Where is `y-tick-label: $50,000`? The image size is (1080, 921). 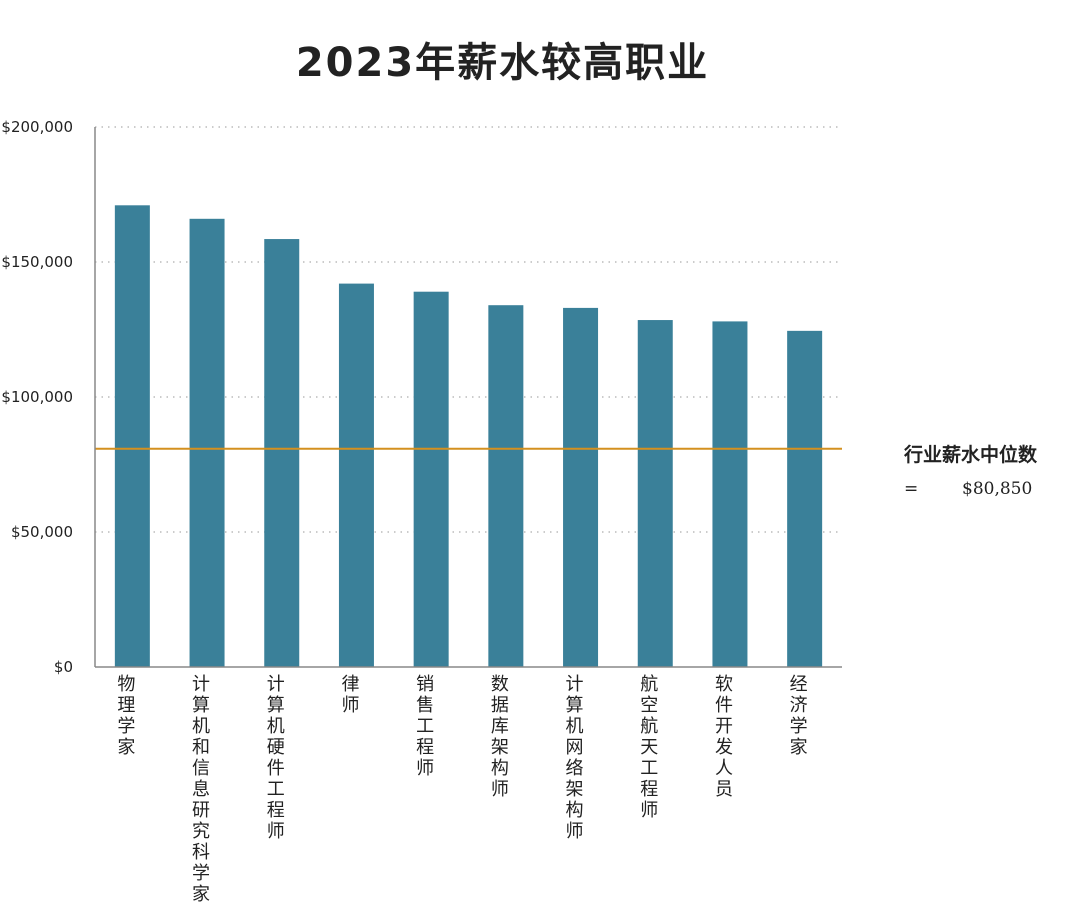
y-tick-label: $50,000 is located at coordinates (42, 532).